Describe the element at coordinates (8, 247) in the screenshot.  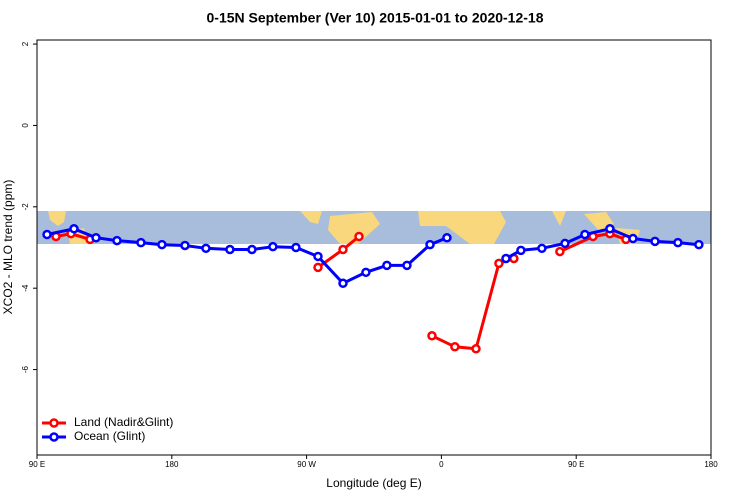
I see `y-axis-label: XCO2 - MLO trend (ppm)` at that location.